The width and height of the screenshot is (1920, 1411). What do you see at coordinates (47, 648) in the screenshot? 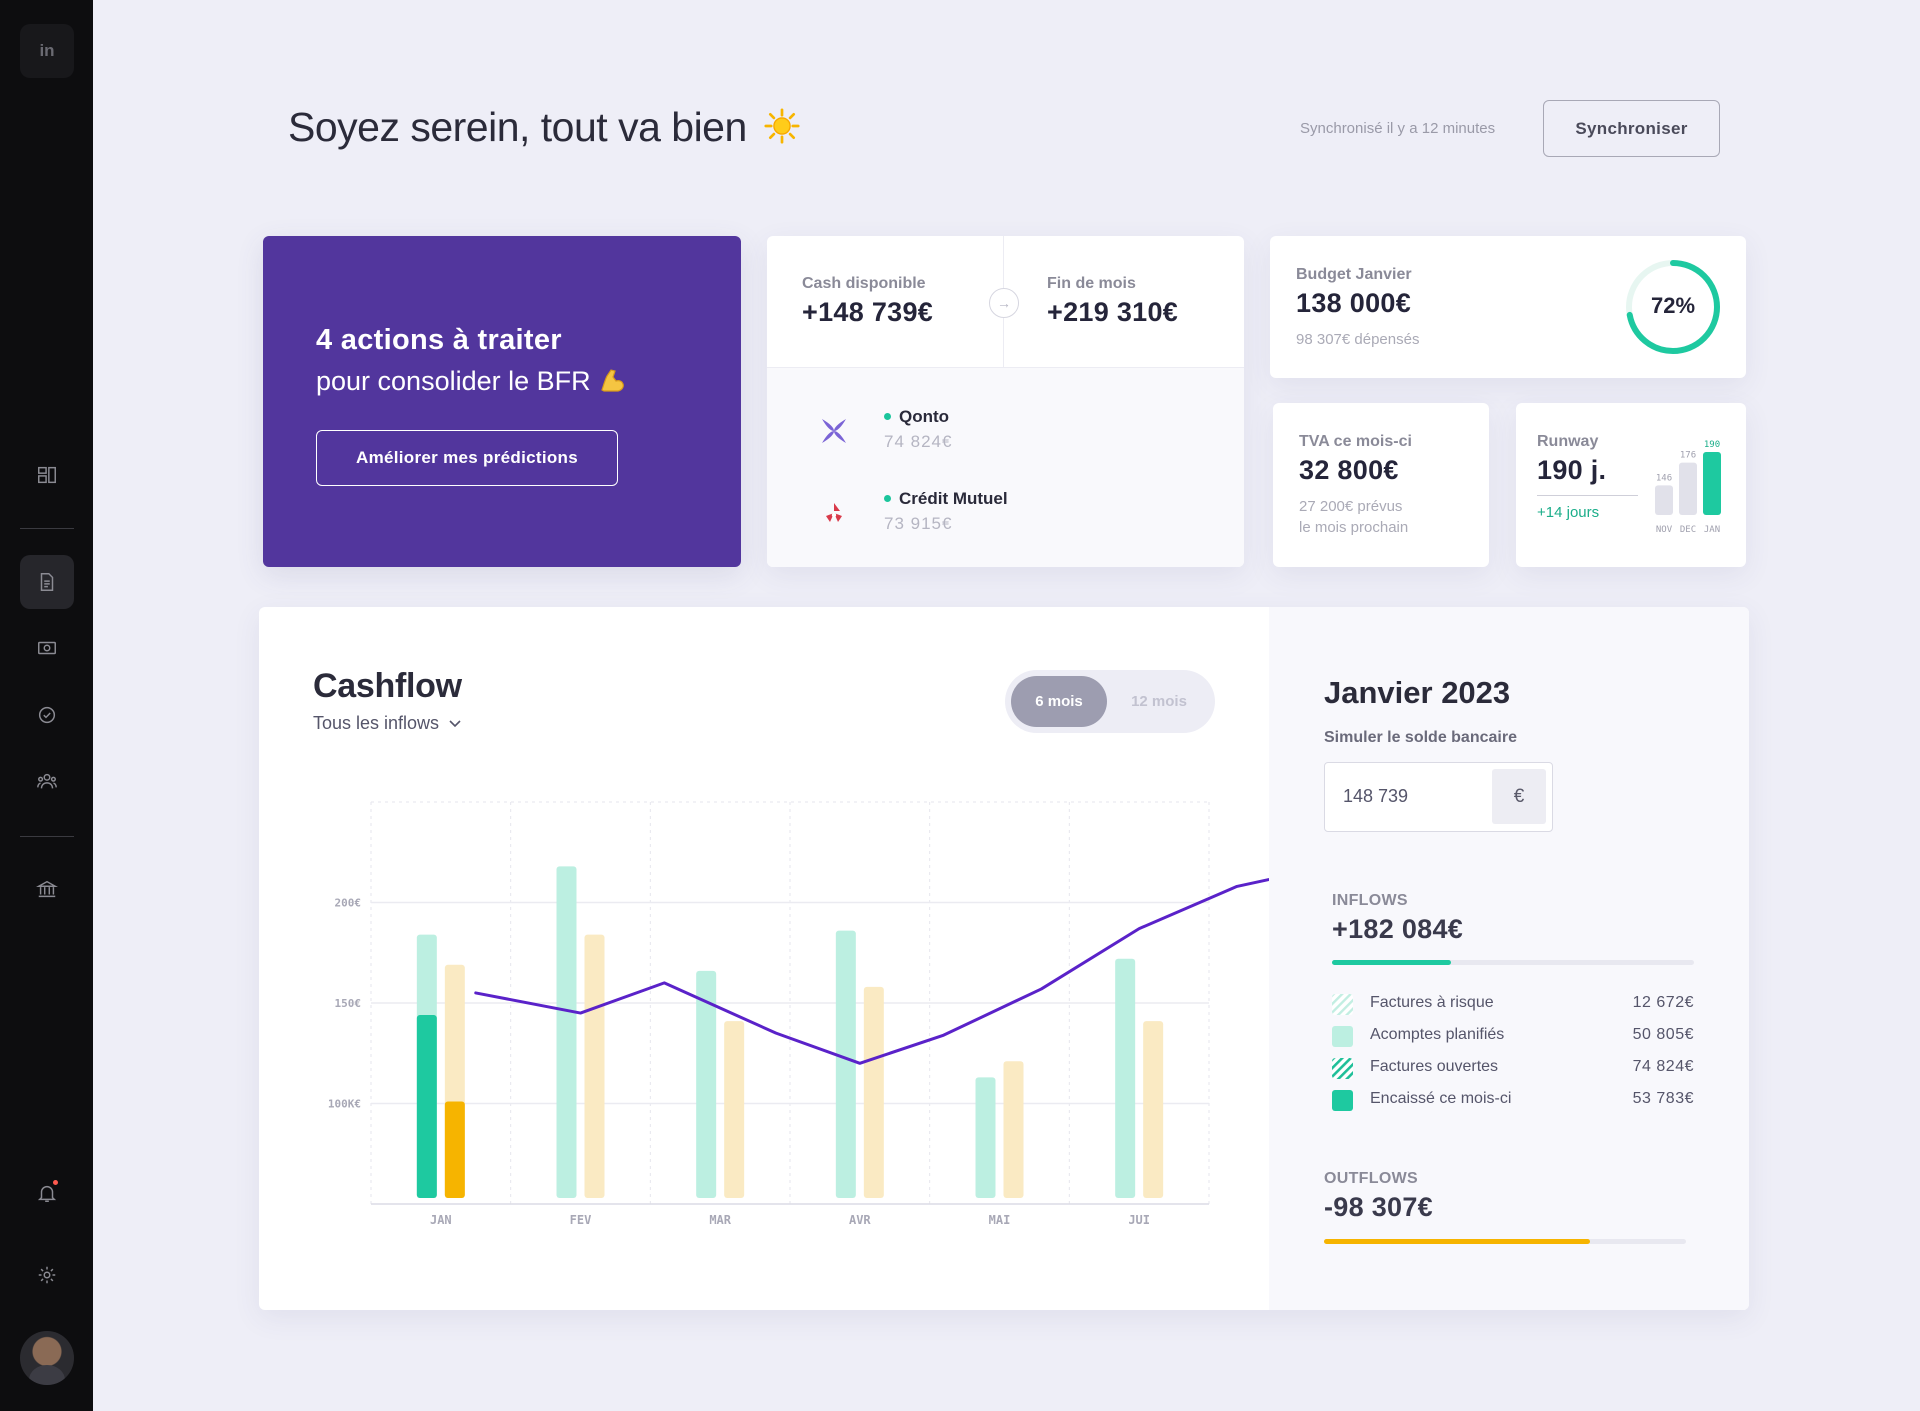
I see `cash-icon` at bounding box center [47, 648].